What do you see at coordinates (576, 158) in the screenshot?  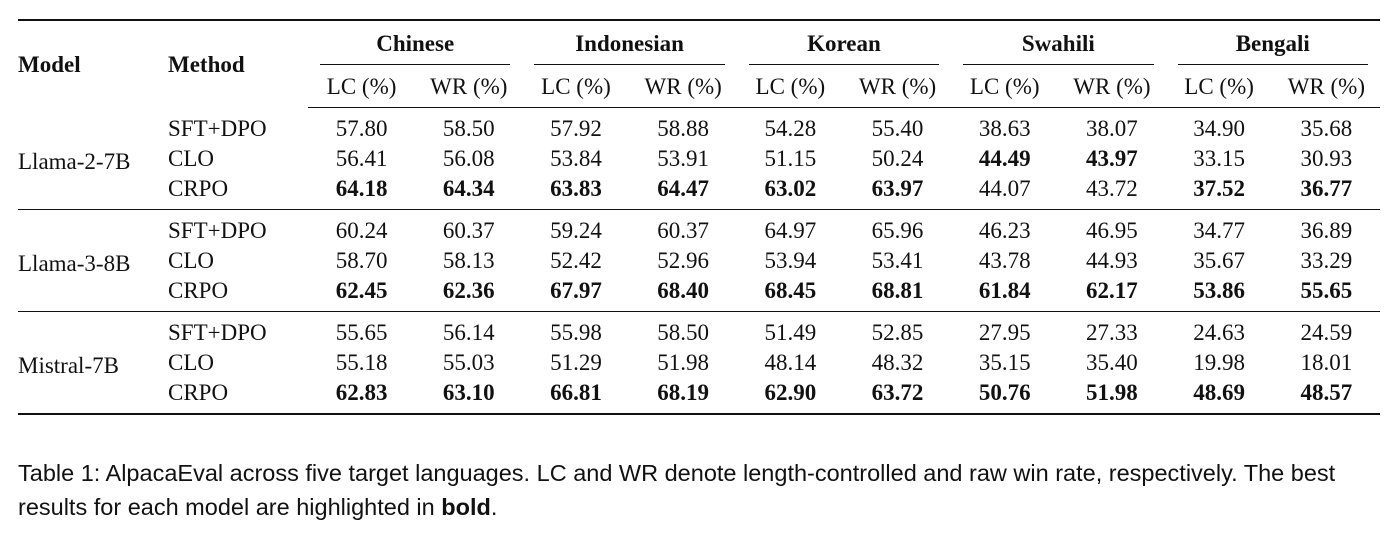 I see `value-cell: 53.84` at bounding box center [576, 158].